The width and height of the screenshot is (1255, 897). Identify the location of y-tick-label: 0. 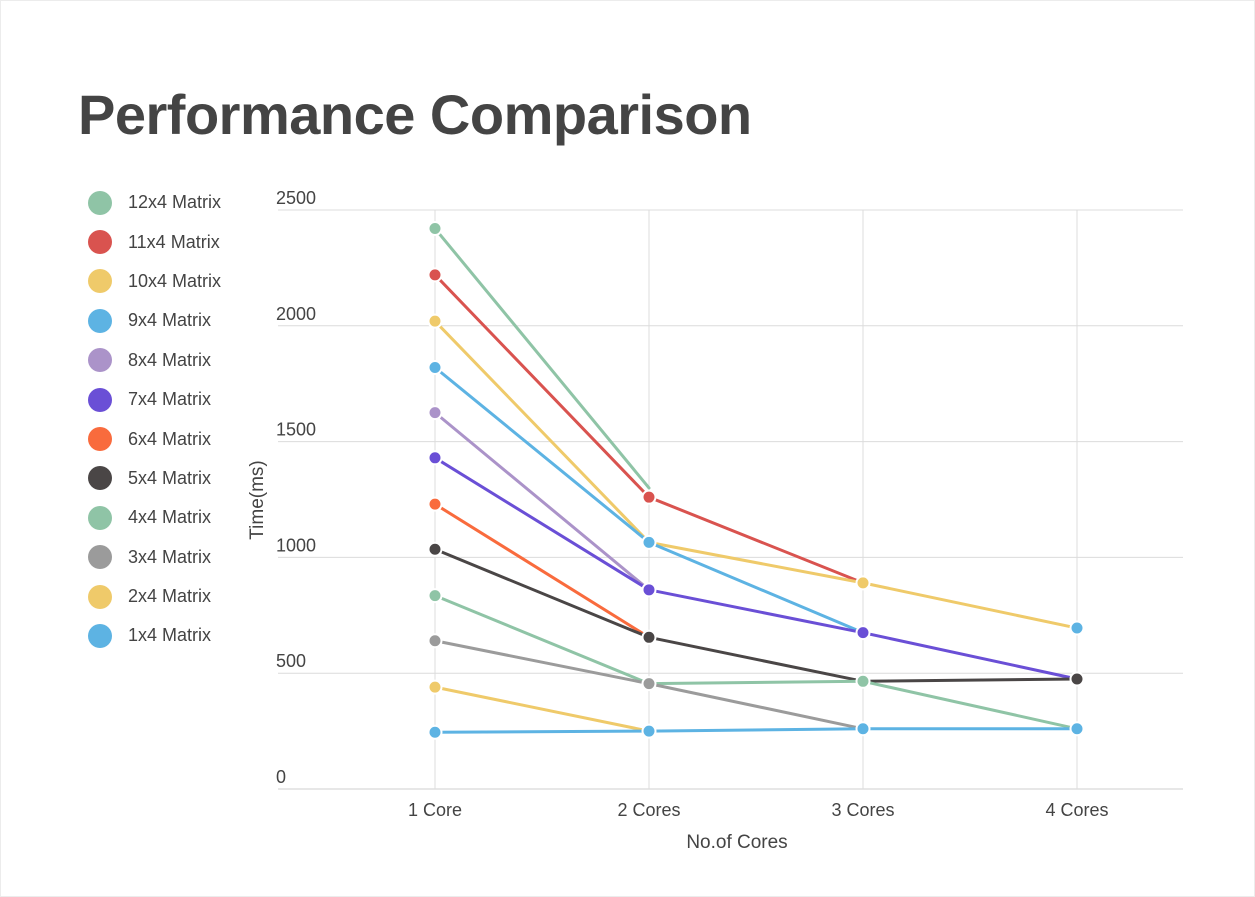
(281, 777).